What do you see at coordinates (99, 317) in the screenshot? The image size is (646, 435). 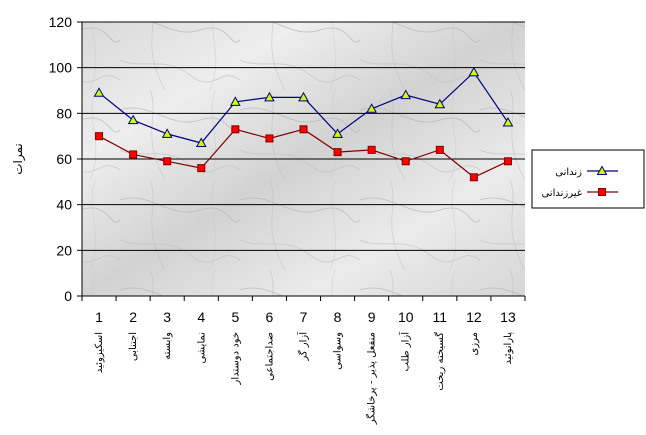 I see `x-tick-label: 1` at bounding box center [99, 317].